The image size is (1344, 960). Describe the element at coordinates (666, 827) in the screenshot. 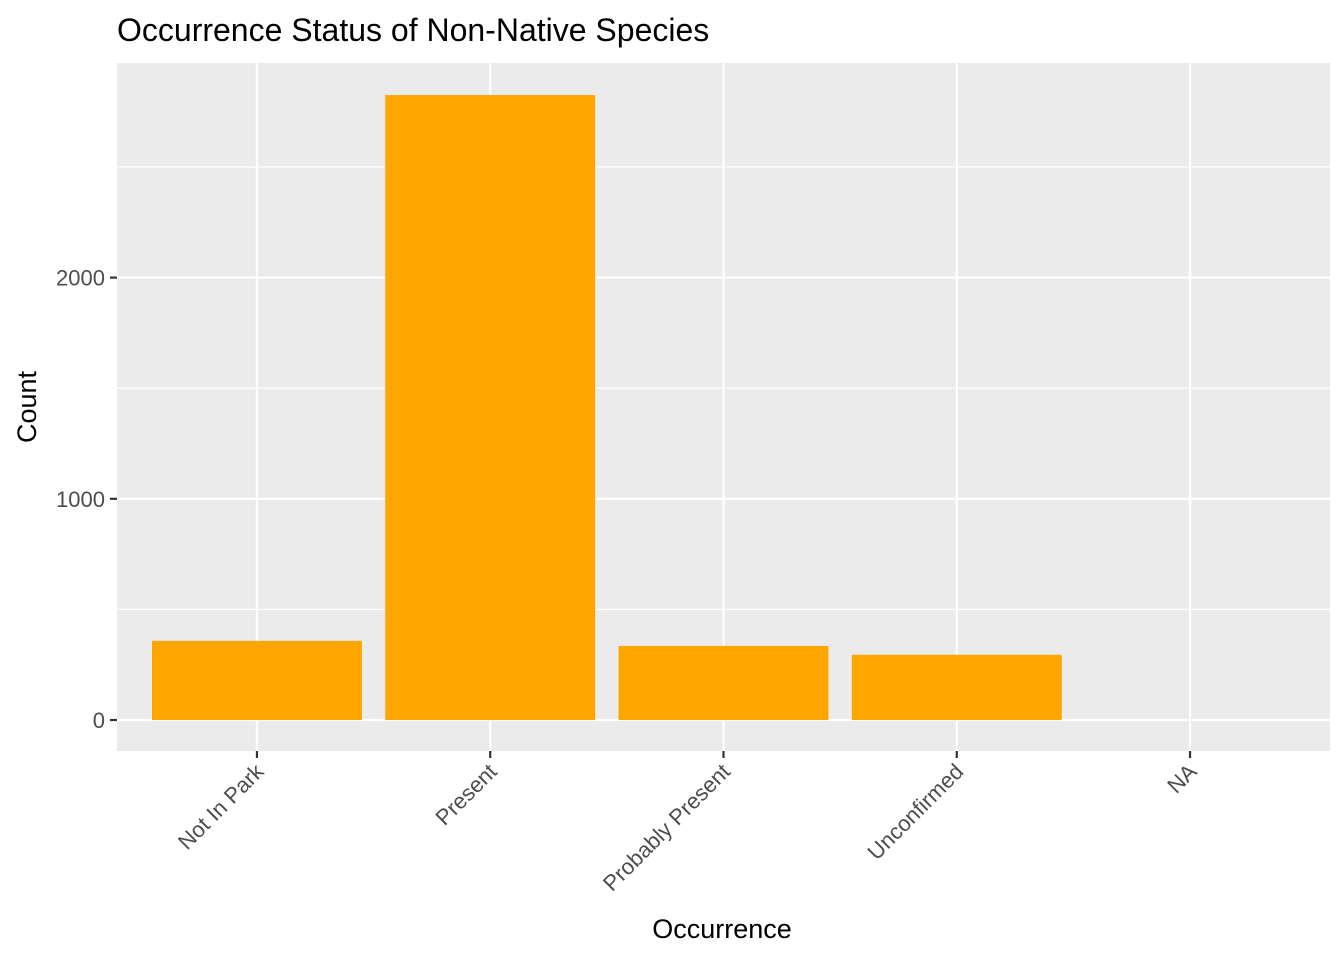

I see `x-tick-label: Probably Present` at that location.